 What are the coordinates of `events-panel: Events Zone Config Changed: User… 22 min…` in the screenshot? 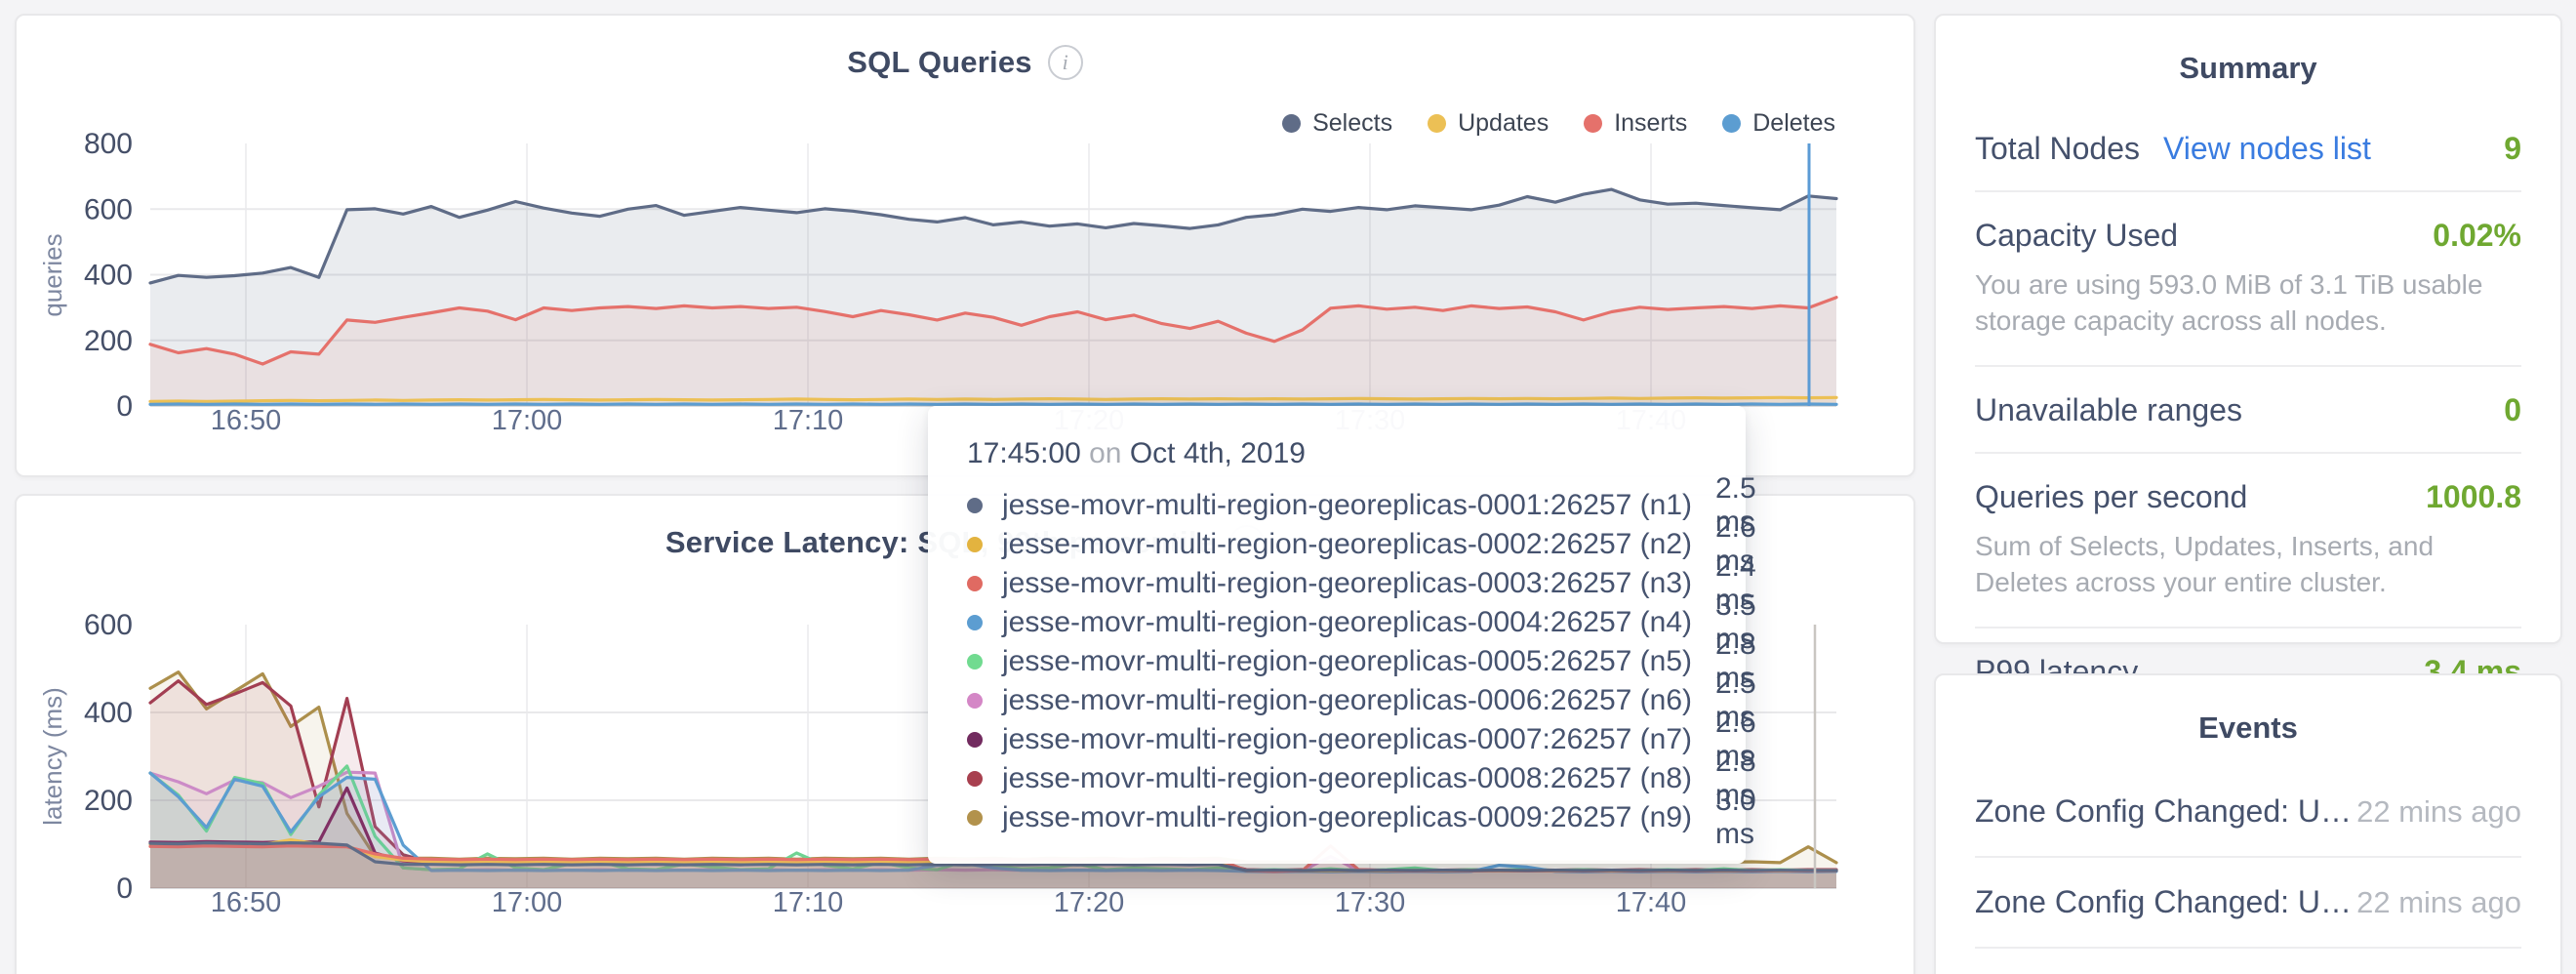 It's located at (2248, 823).